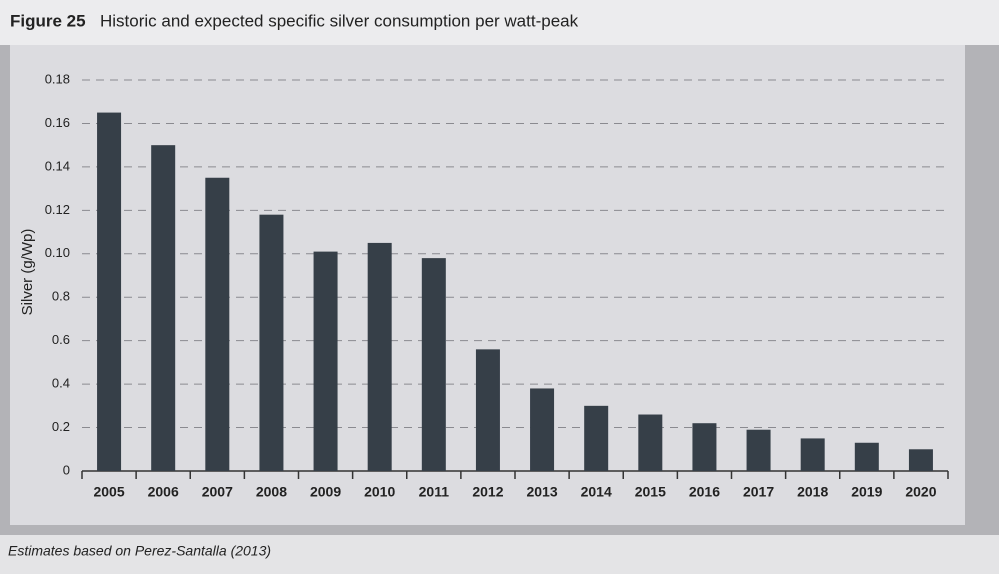 Image resolution: width=999 pixels, height=574 pixels. I want to click on y-axis-label: Silver (g/Wp), so click(27, 272).